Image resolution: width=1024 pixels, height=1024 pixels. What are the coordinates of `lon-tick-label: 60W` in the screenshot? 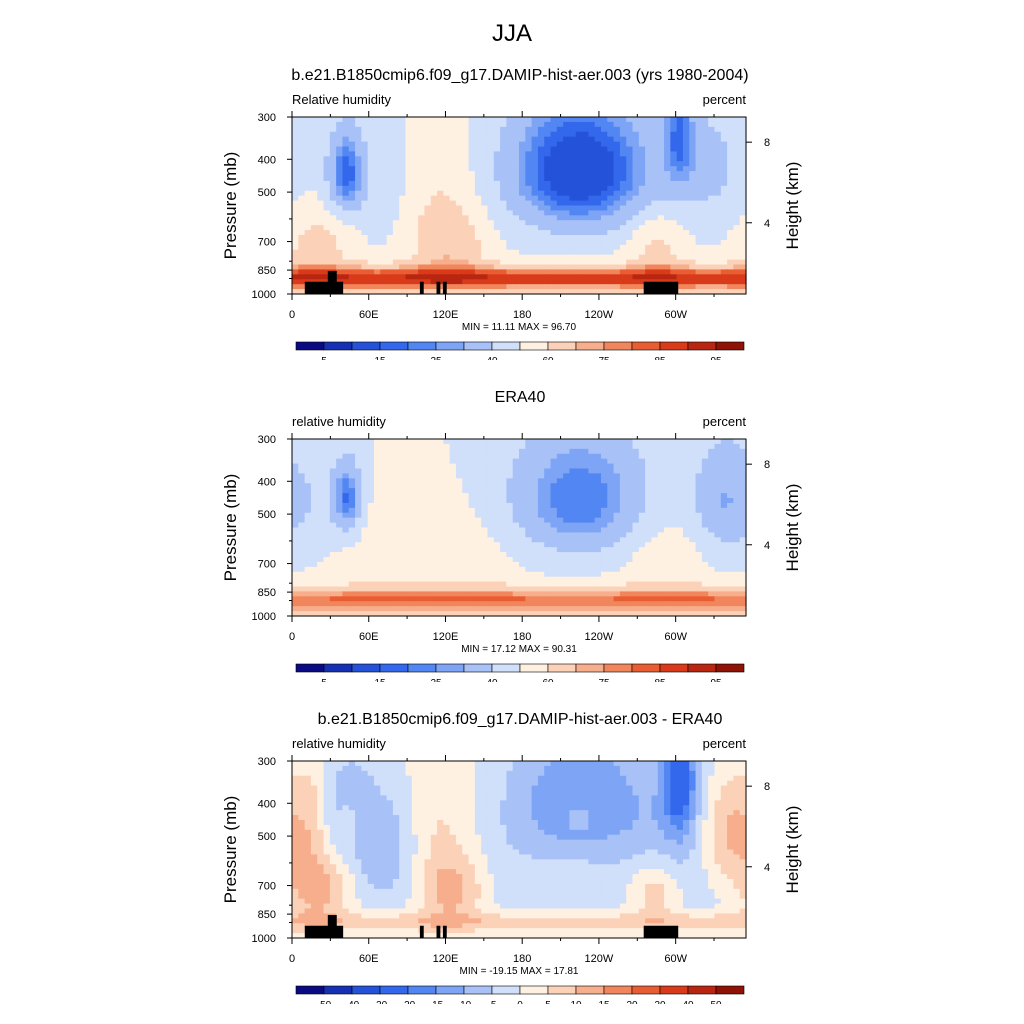 It's located at (675, 315).